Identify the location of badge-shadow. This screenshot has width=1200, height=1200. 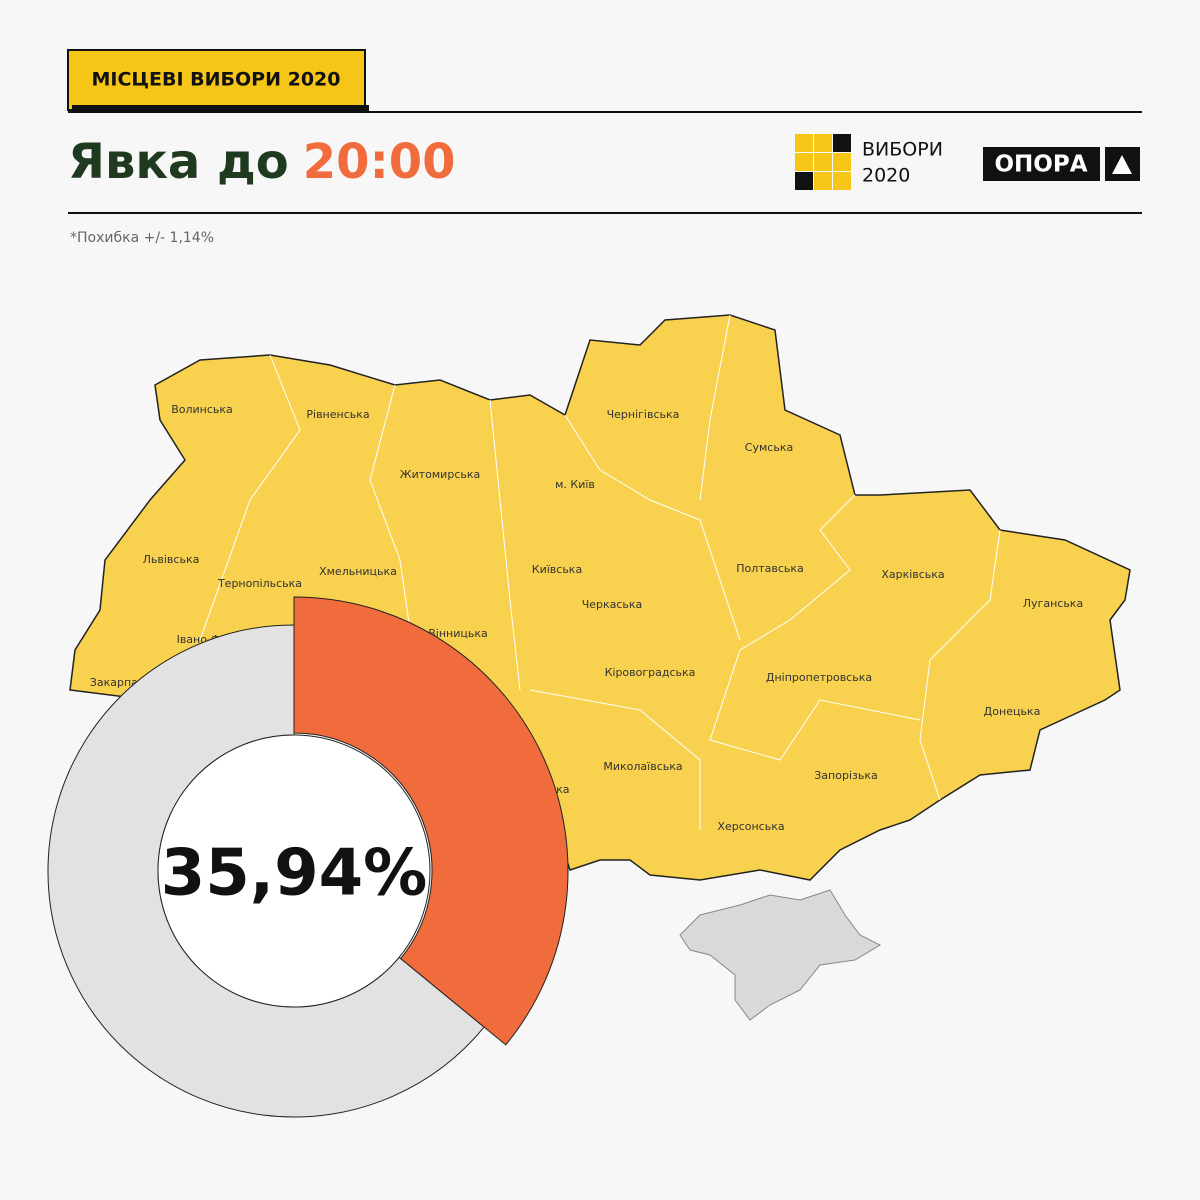
(220, 108).